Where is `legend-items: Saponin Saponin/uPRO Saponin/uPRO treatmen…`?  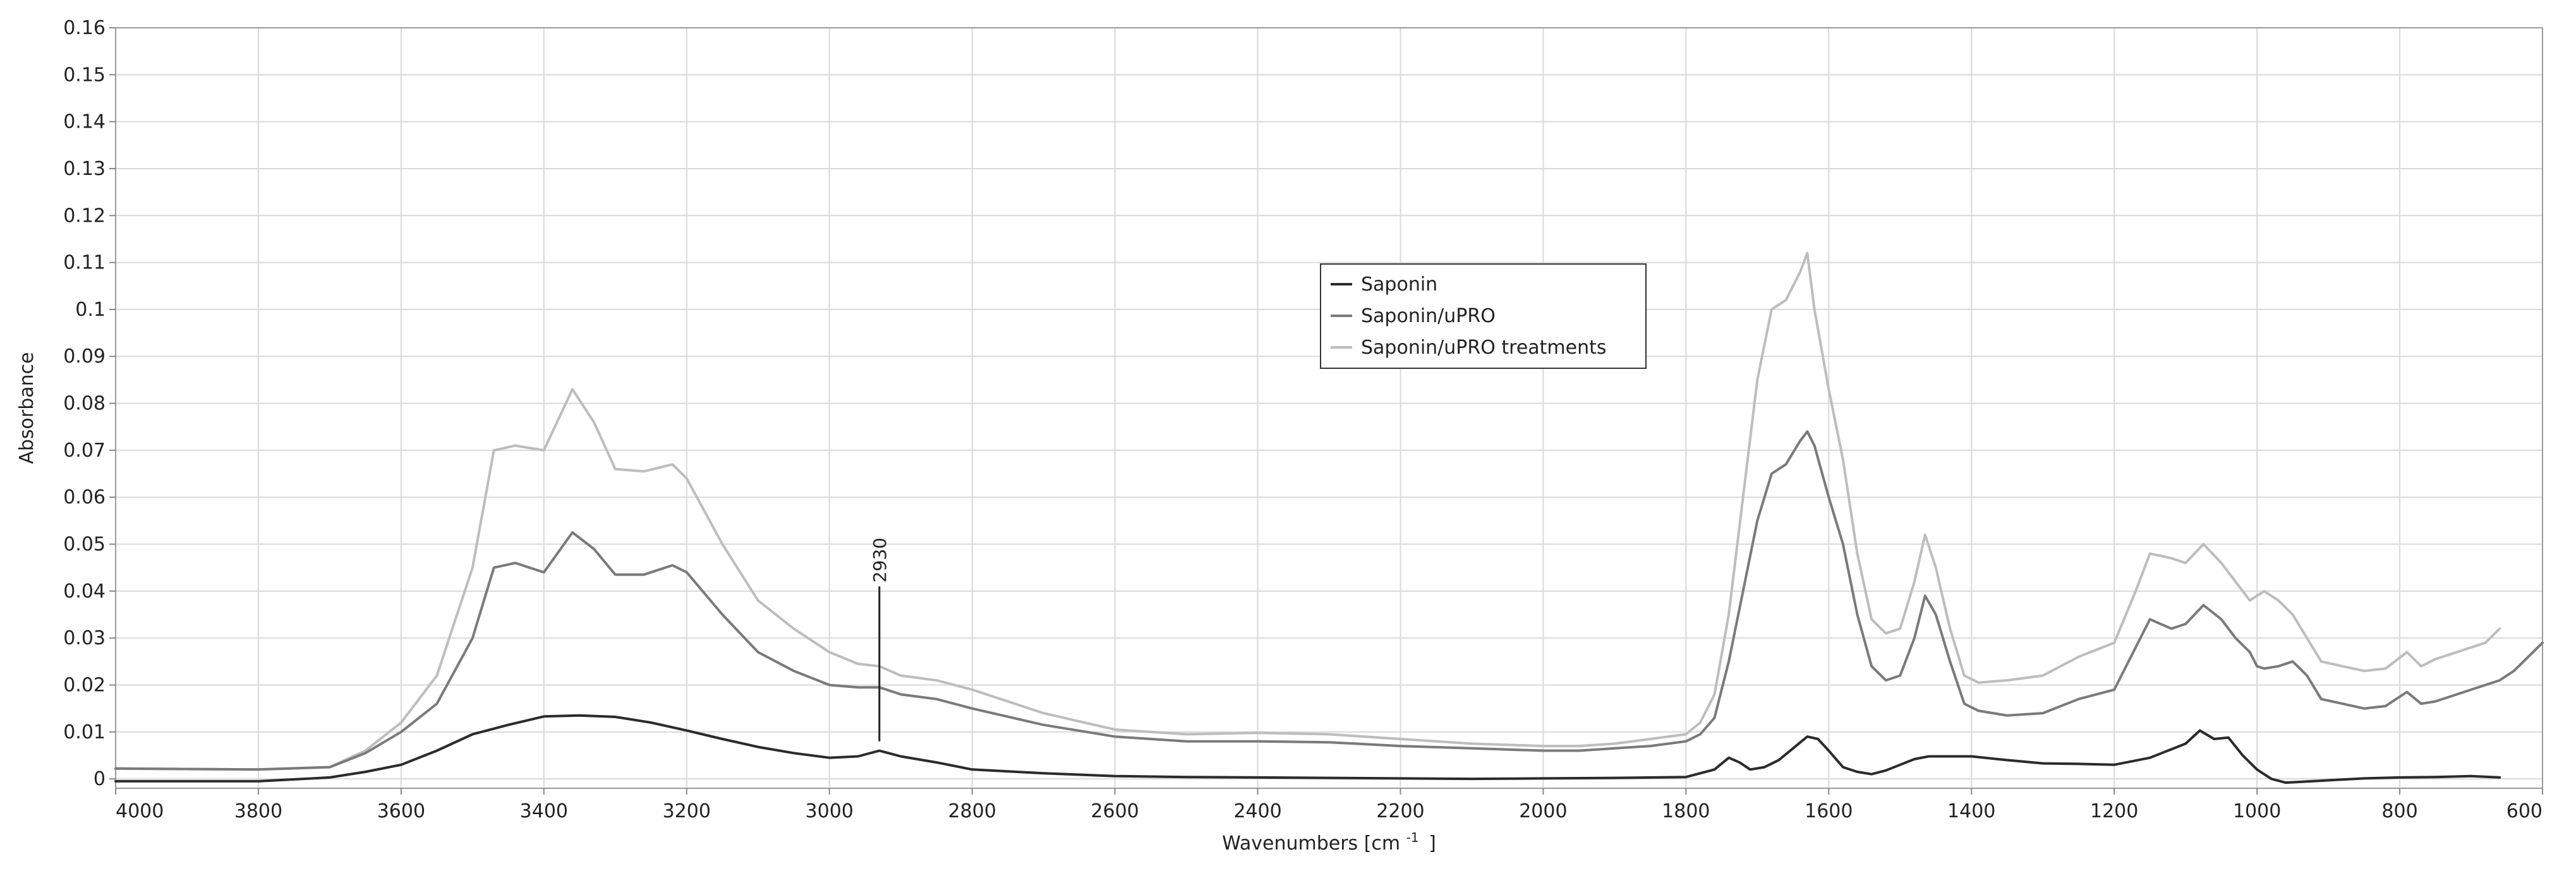
legend-items: Saponin Saponin/uPRO Saponin/uPRO treatmen… is located at coordinates (1469, 316).